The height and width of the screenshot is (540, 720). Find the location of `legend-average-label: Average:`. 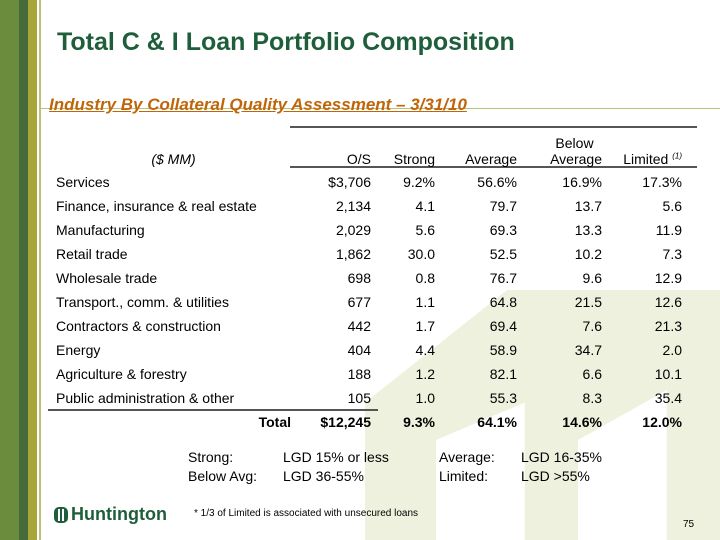

legend-average-label: Average: is located at coordinates (467, 457).